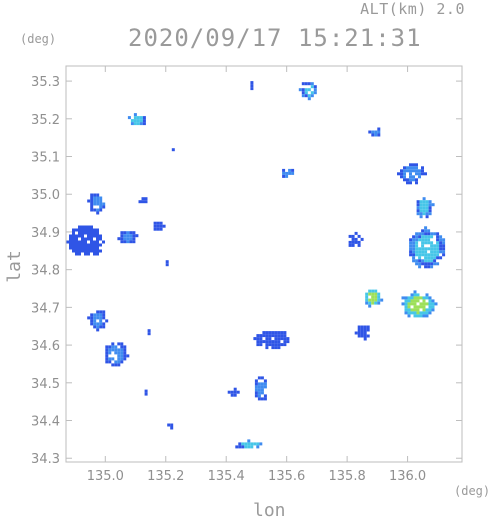 The height and width of the screenshot is (521, 491). Describe the element at coordinates (286, 476) in the screenshot. I see `x-tick-label: 135.6` at that location.